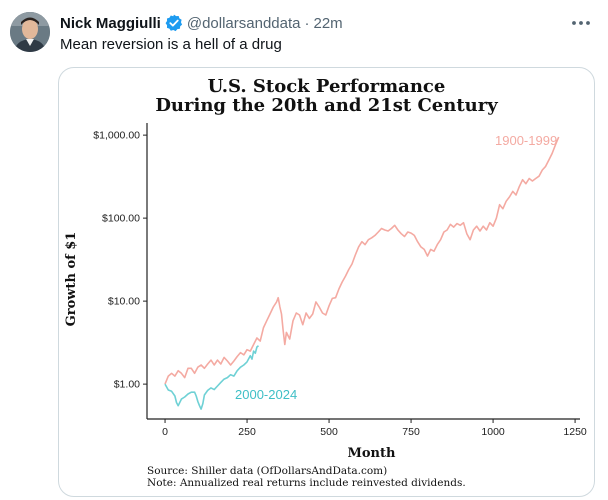 The image size is (608, 500). Describe the element at coordinates (266, 394) in the screenshot. I see `series-label-2000-2024: 2000-2024` at that location.